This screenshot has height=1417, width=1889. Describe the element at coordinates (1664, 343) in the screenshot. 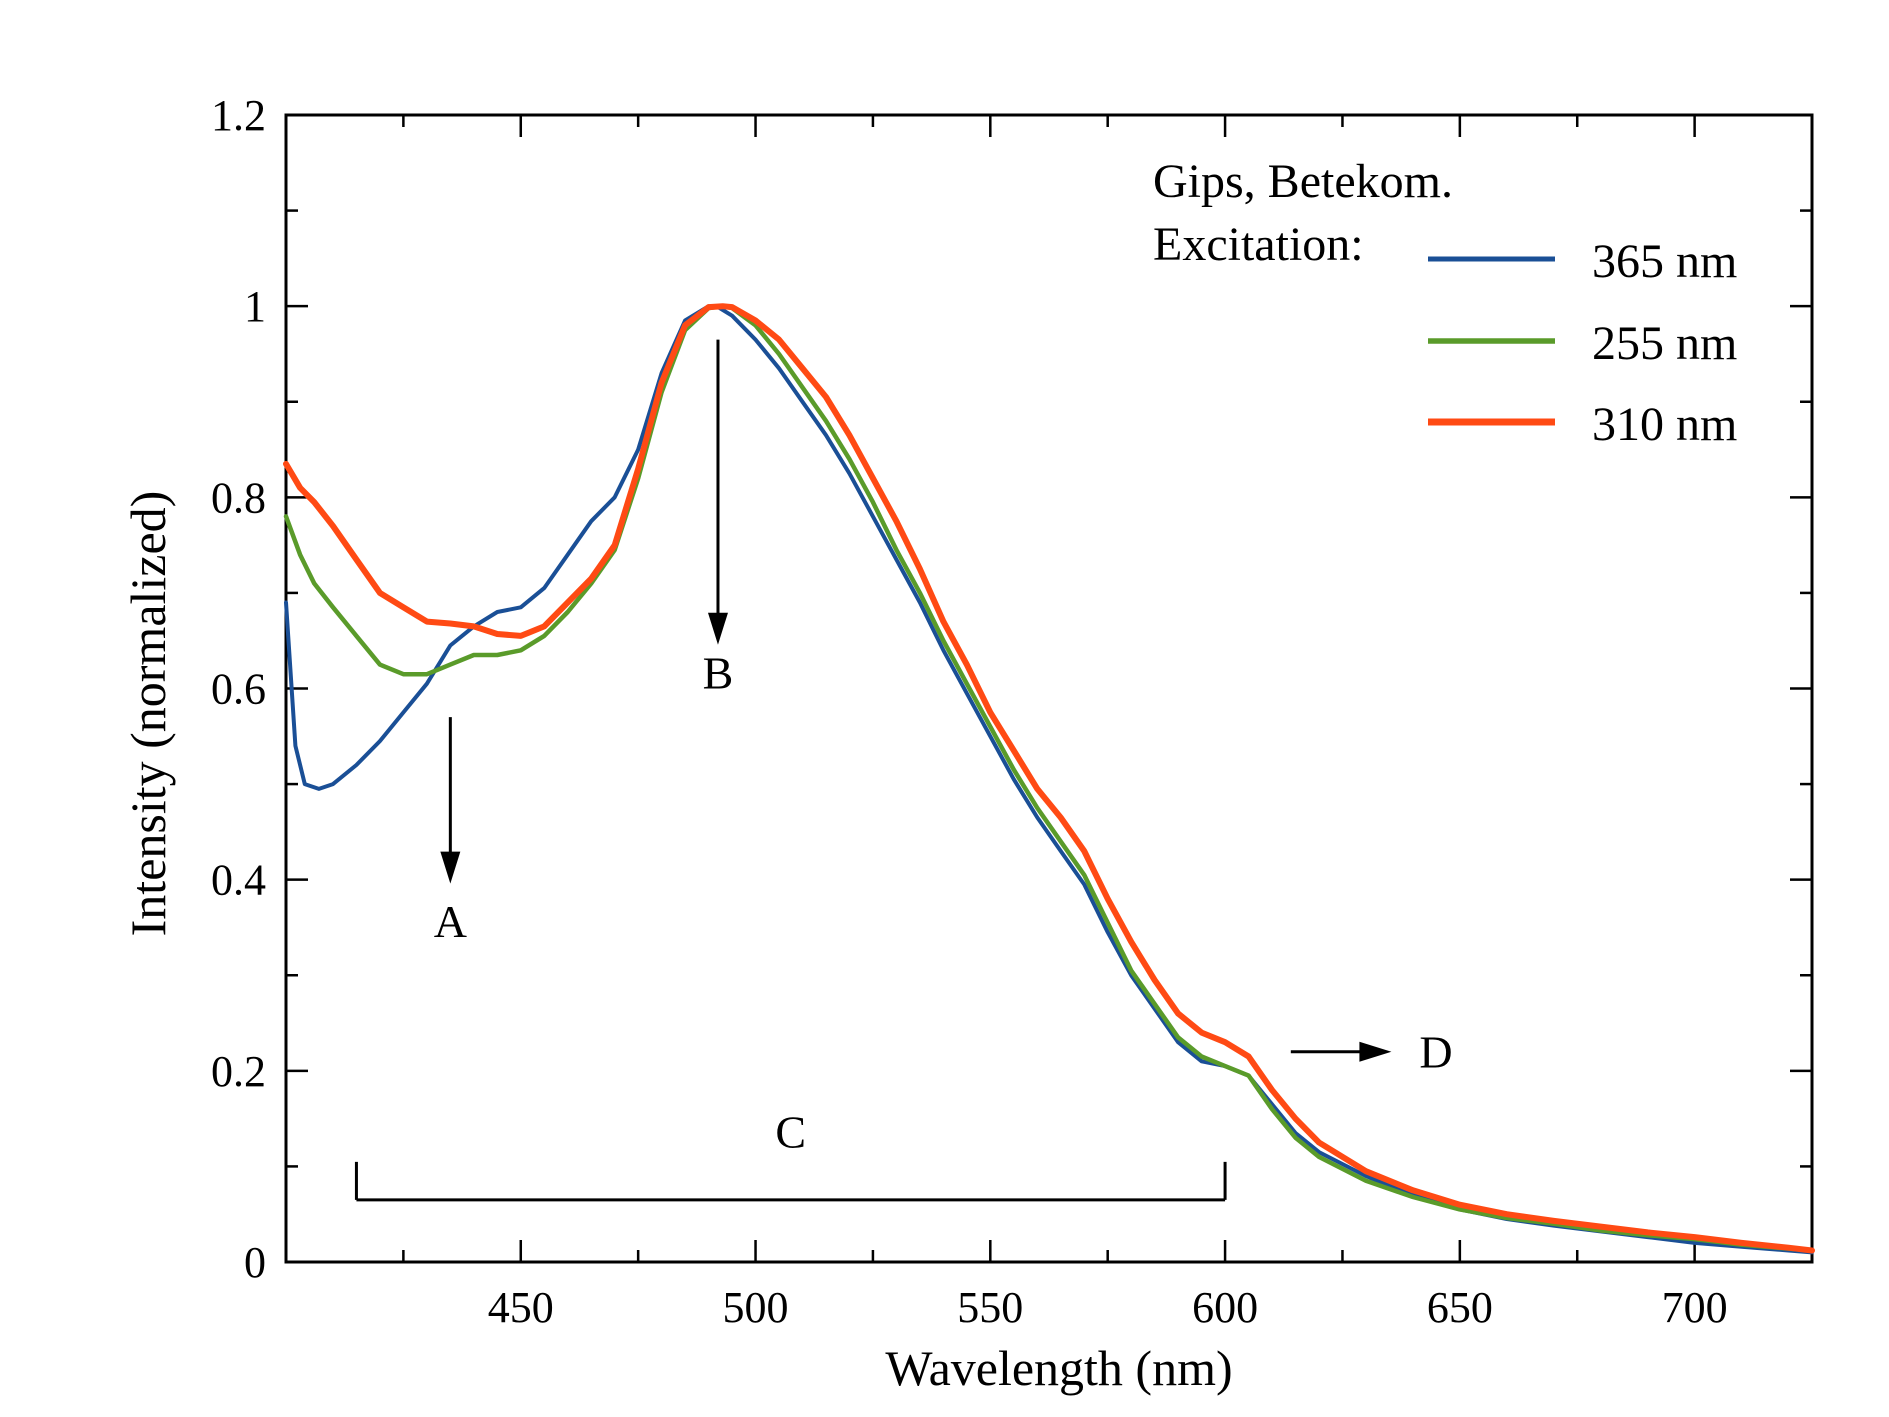

I see `legend-label: 255 nm` at that location.